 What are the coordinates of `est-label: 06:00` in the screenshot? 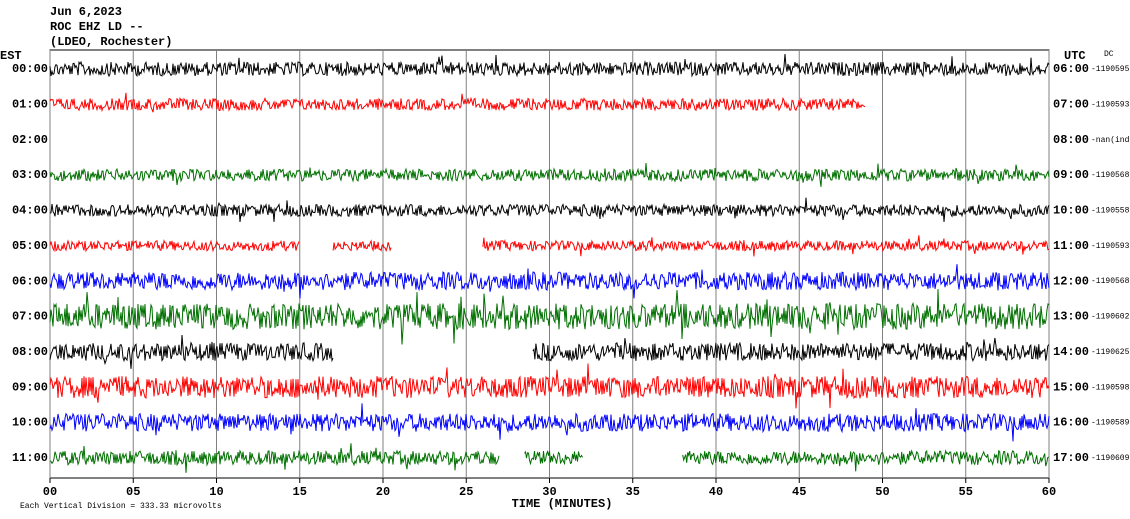 It's located at (30, 281).